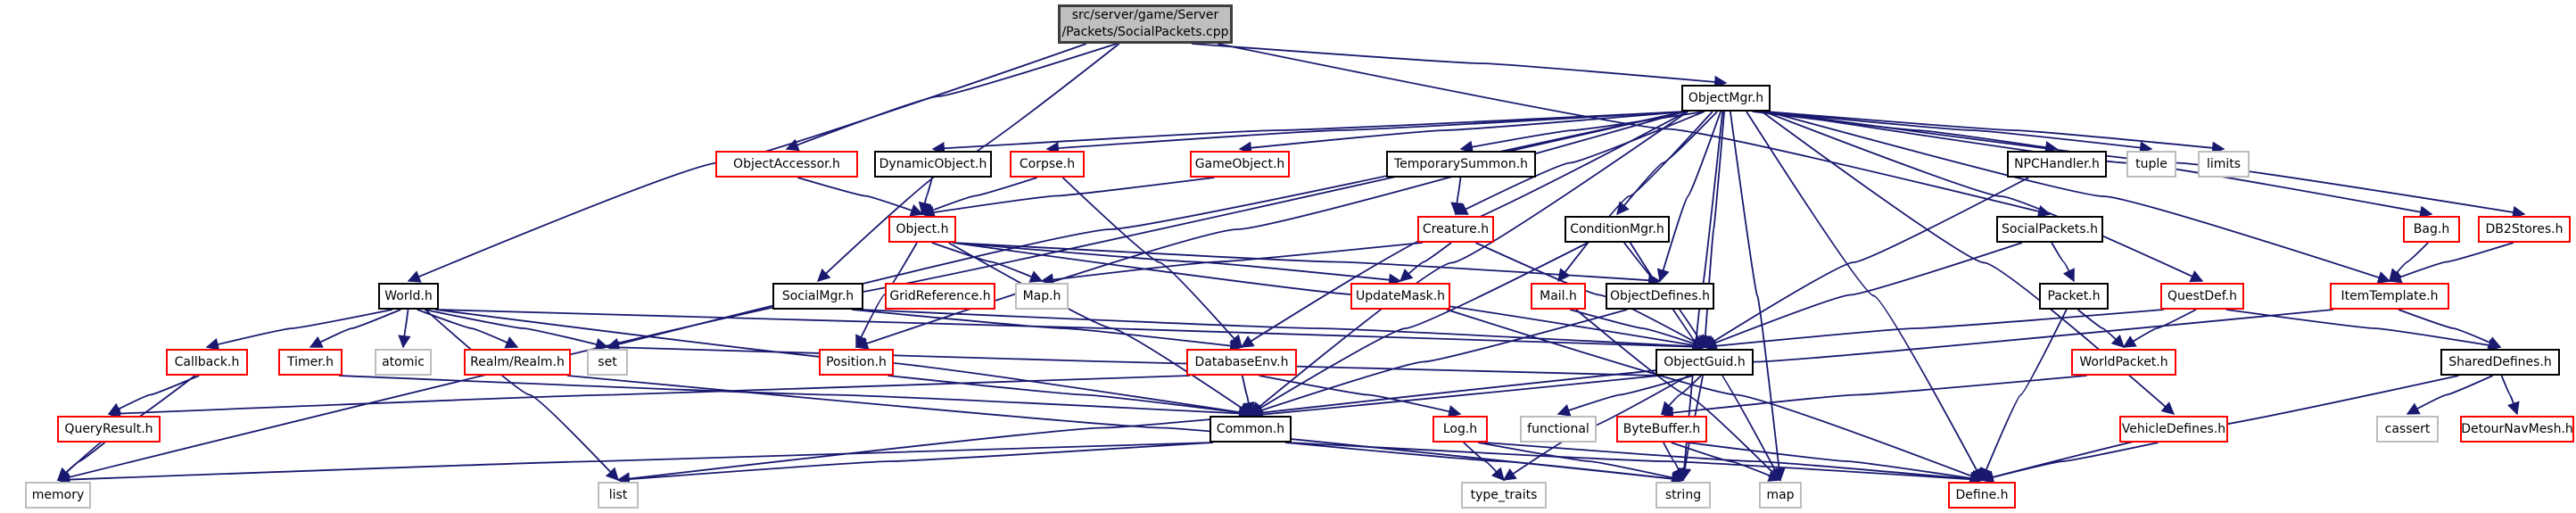  What do you see at coordinates (1781, 496) in the screenshot?
I see `node-map: map` at bounding box center [1781, 496].